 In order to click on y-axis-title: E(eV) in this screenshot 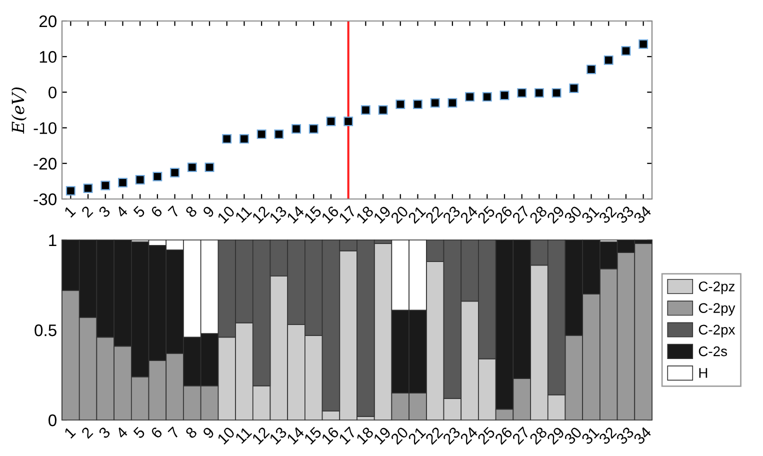, I will do `click(19, 111)`.